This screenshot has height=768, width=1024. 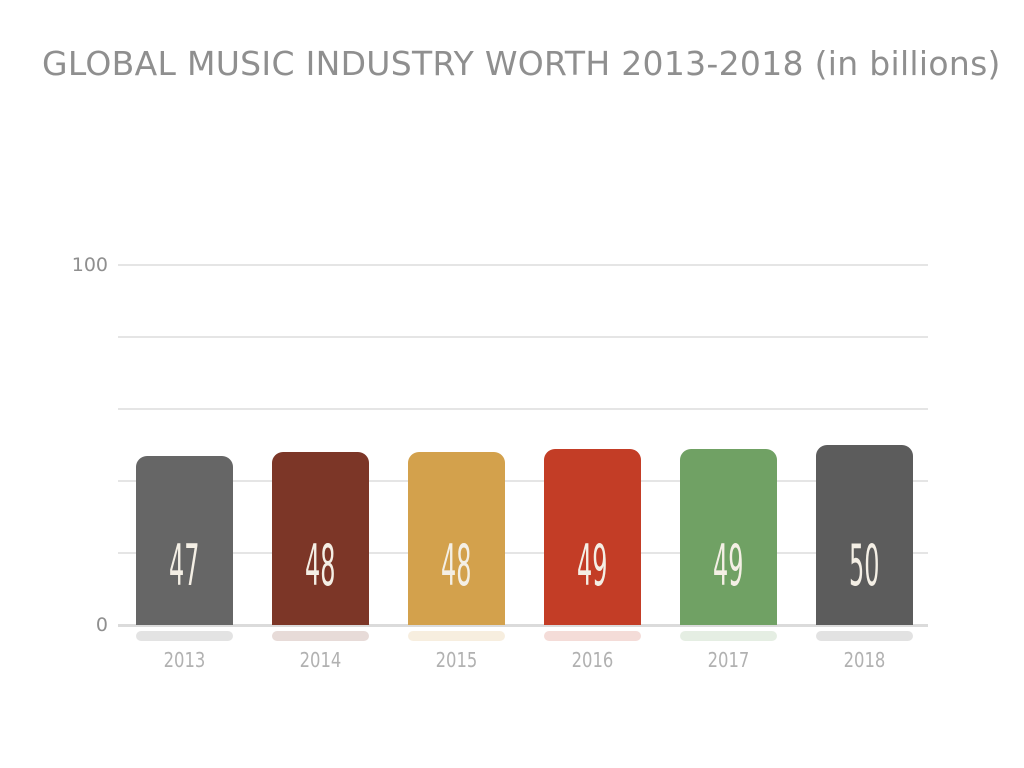 What do you see at coordinates (184, 566) in the screenshot?
I see `bar-value-label-2013: 47` at bounding box center [184, 566].